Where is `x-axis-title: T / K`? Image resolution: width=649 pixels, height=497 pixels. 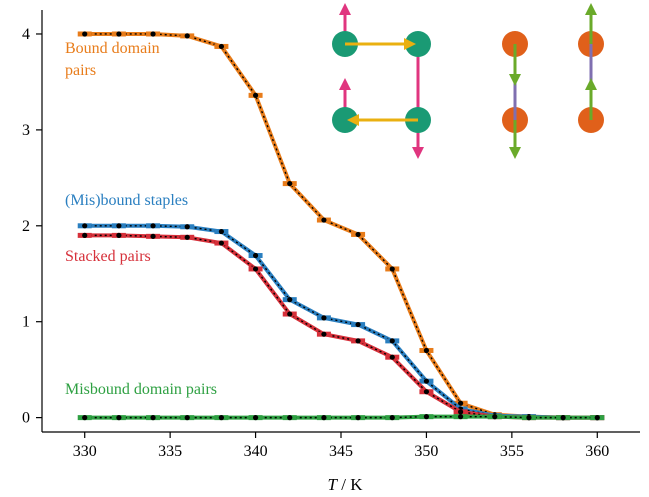
x-axis-title: T / K is located at coordinates (346, 484).